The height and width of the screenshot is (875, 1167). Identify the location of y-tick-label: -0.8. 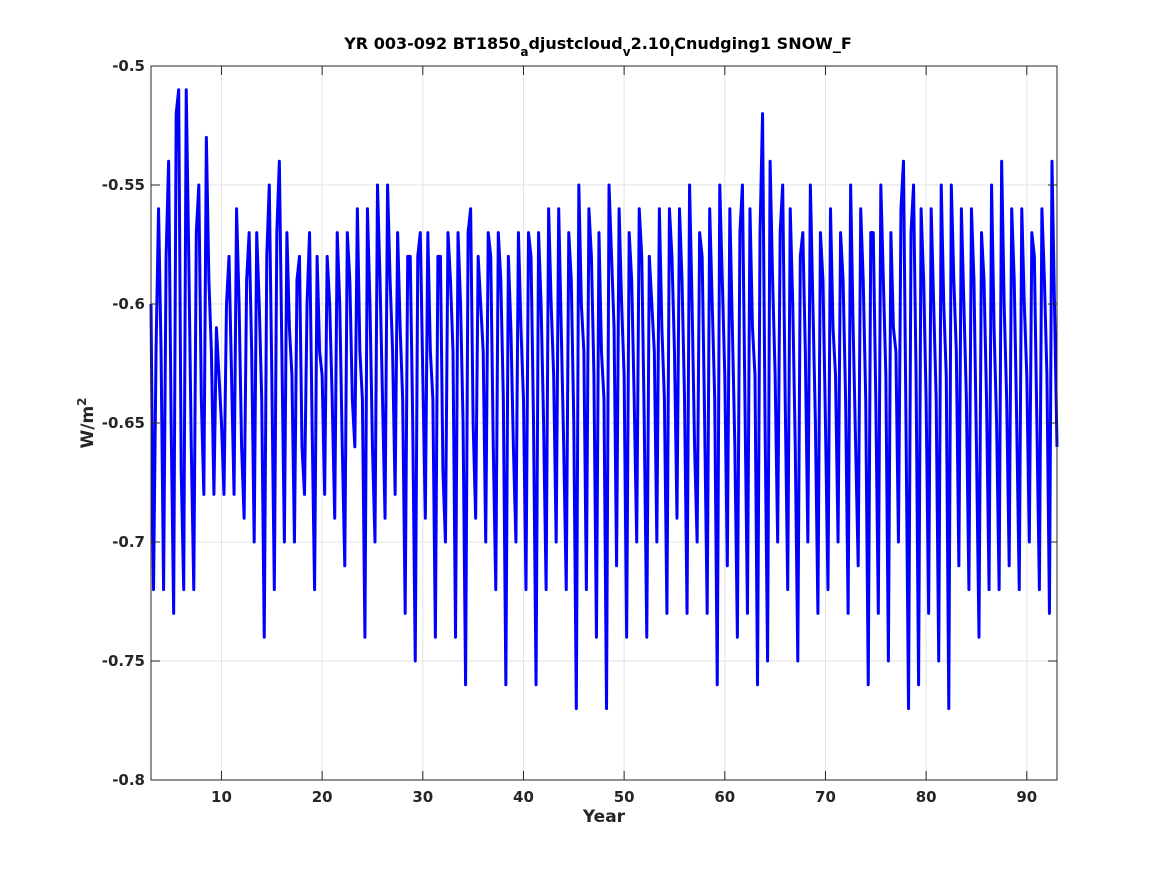
(128, 780).